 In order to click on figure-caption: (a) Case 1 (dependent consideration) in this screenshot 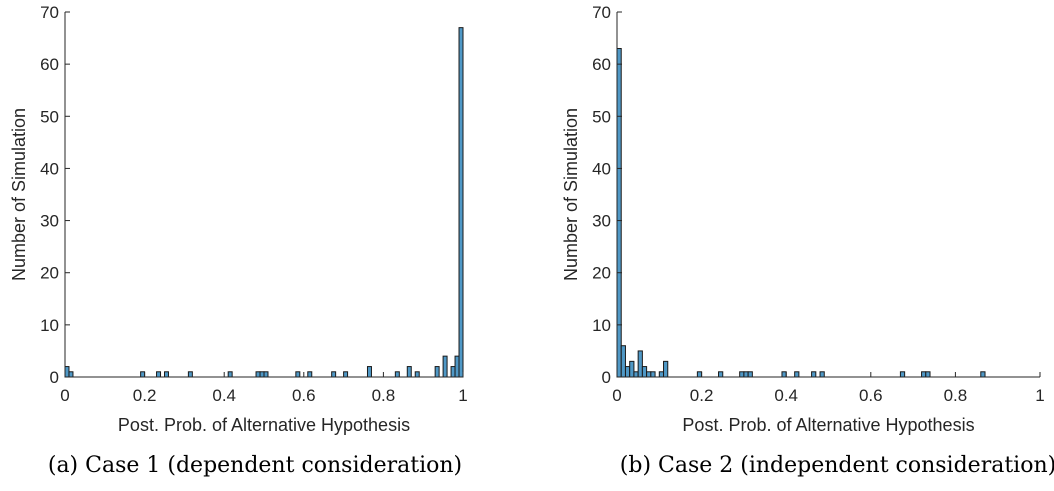, I will do `click(255, 465)`.